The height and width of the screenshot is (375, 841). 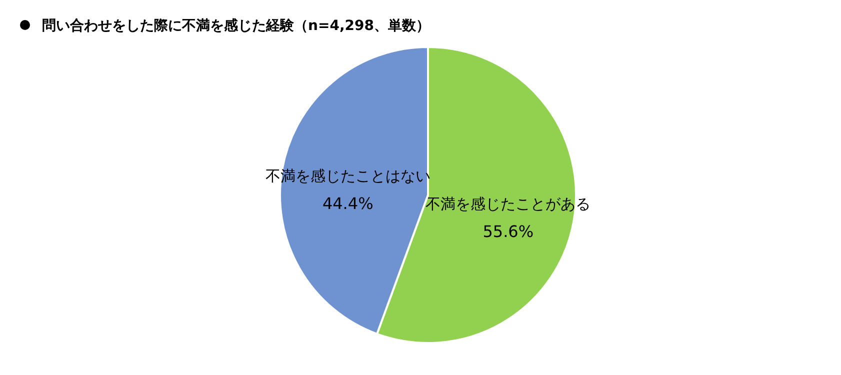 I want to click on slice-label: 不満を感じたことがある, so click(x=508, y=204).